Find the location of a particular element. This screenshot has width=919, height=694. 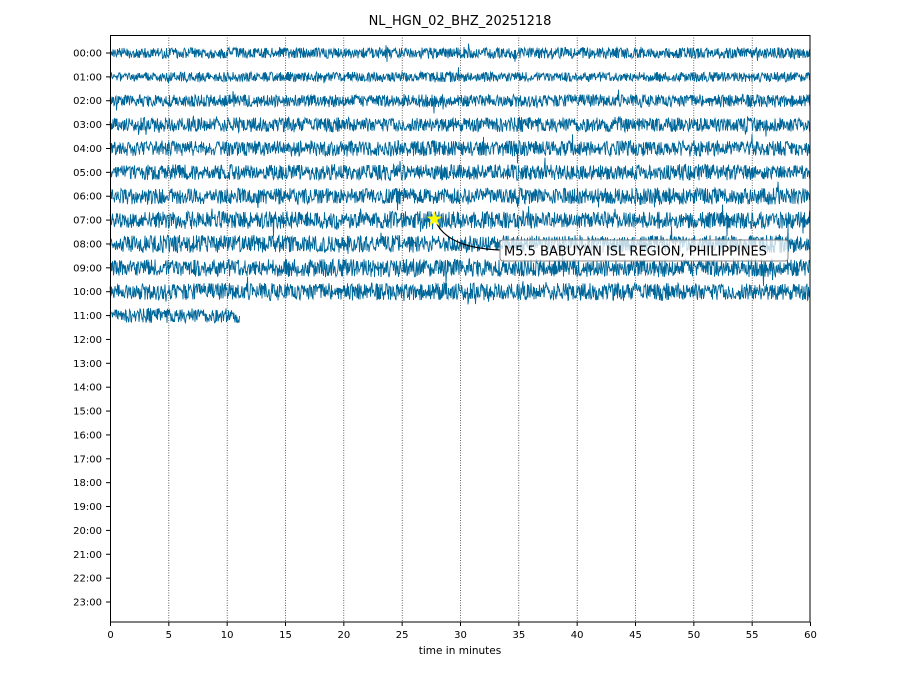

y-tick-label: 01:00 is located at coordinates (87, 77).